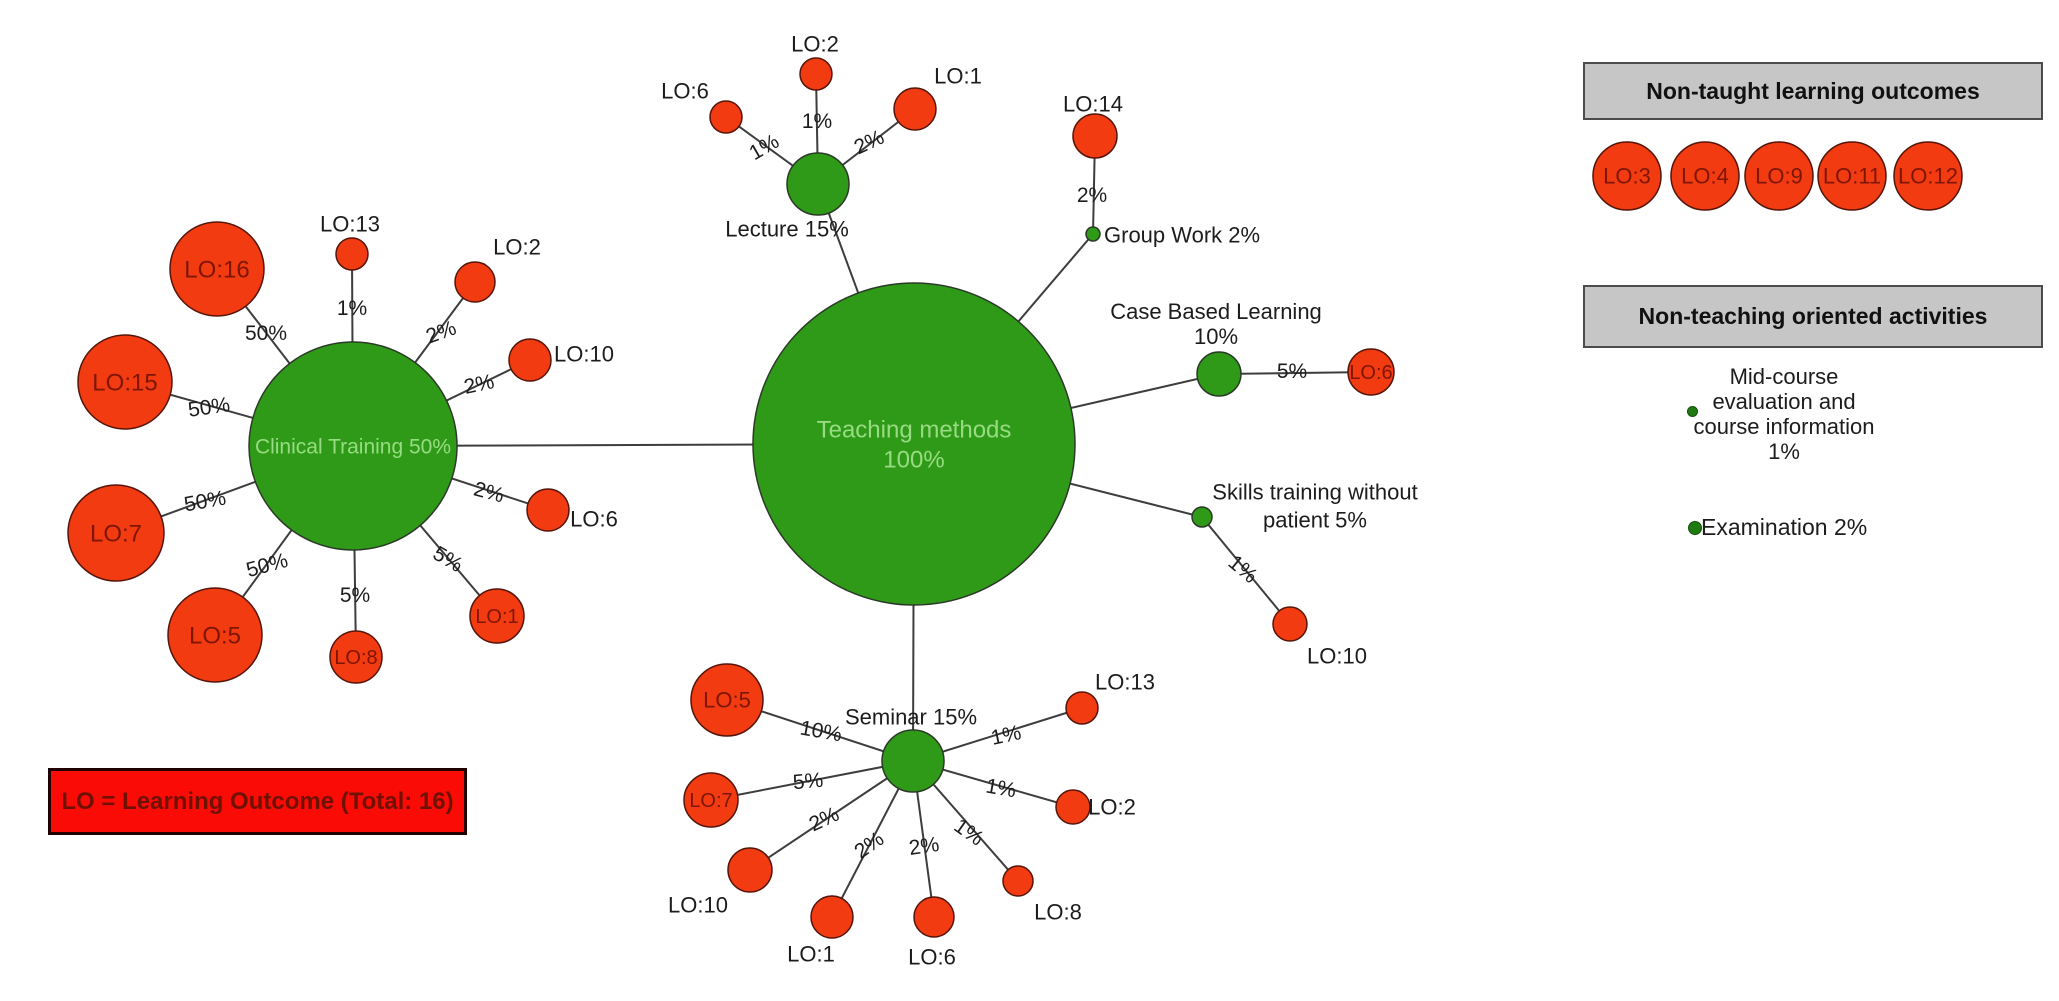 This screenshot has height=1001, width=2059. I want to click on edge-label-clinical-c5: 50%, so click(267, 565).